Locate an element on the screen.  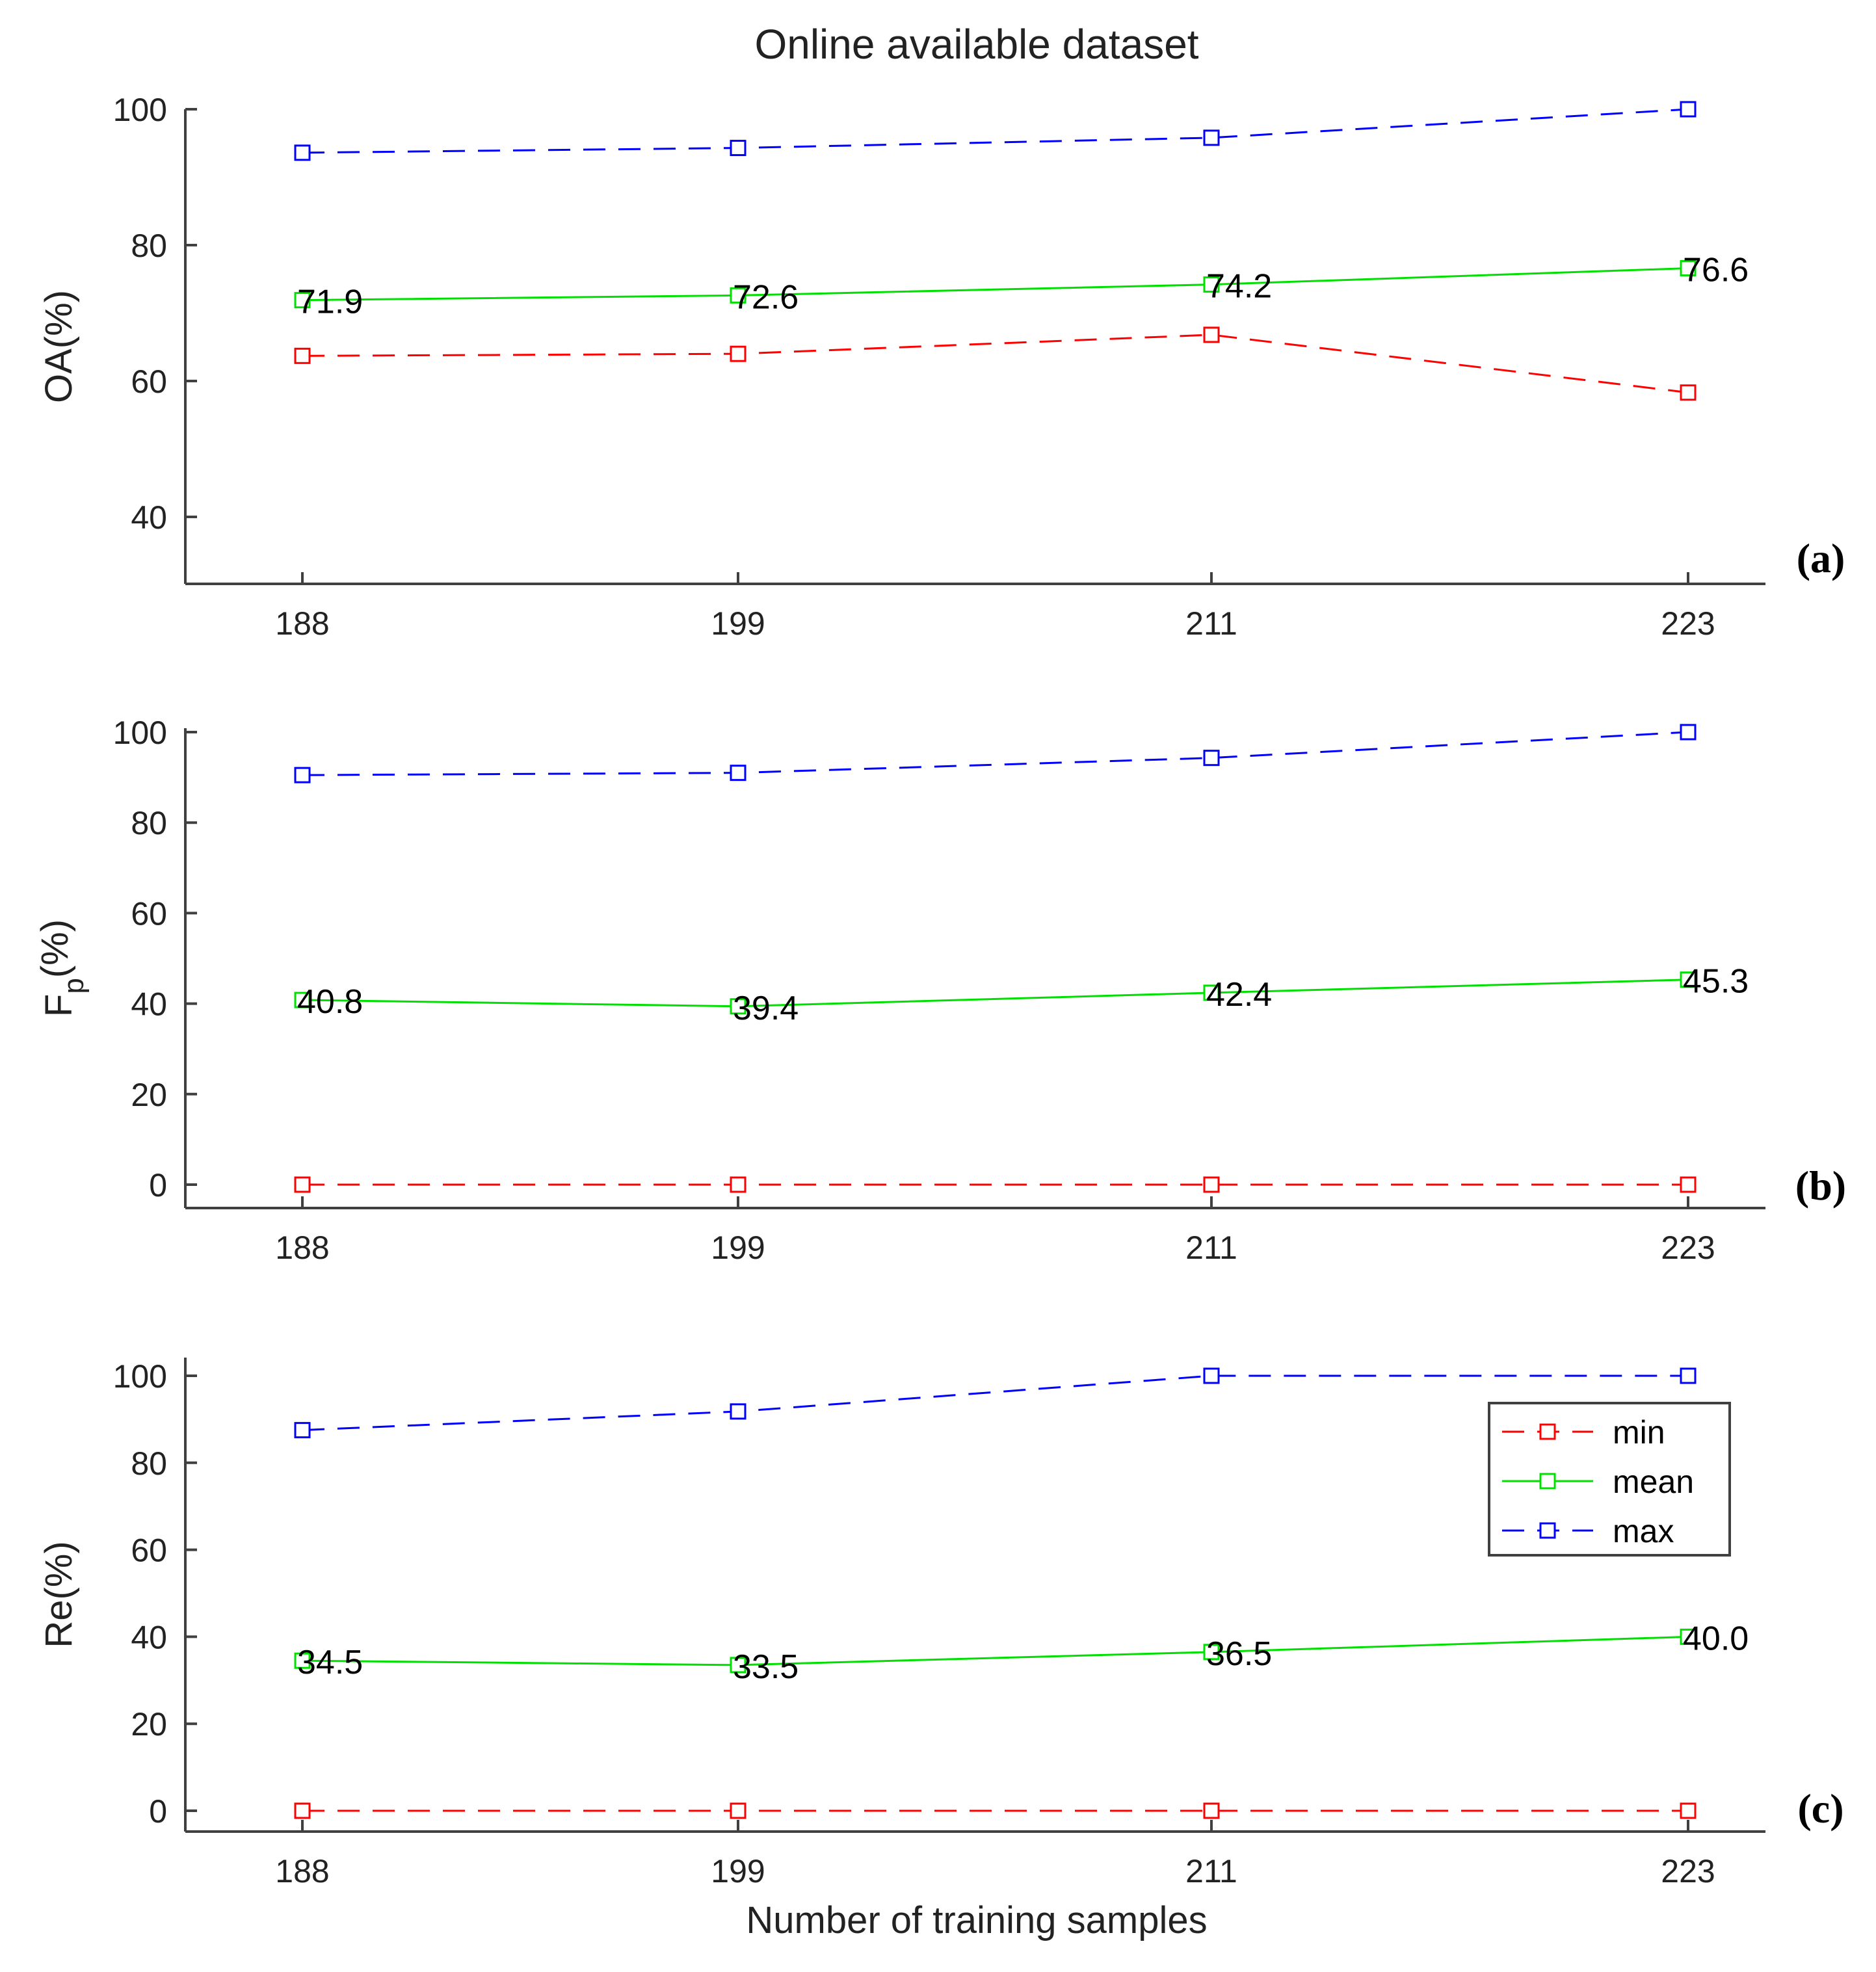
panel-sub-label: (c) is located at coordinates (1820, 1809).